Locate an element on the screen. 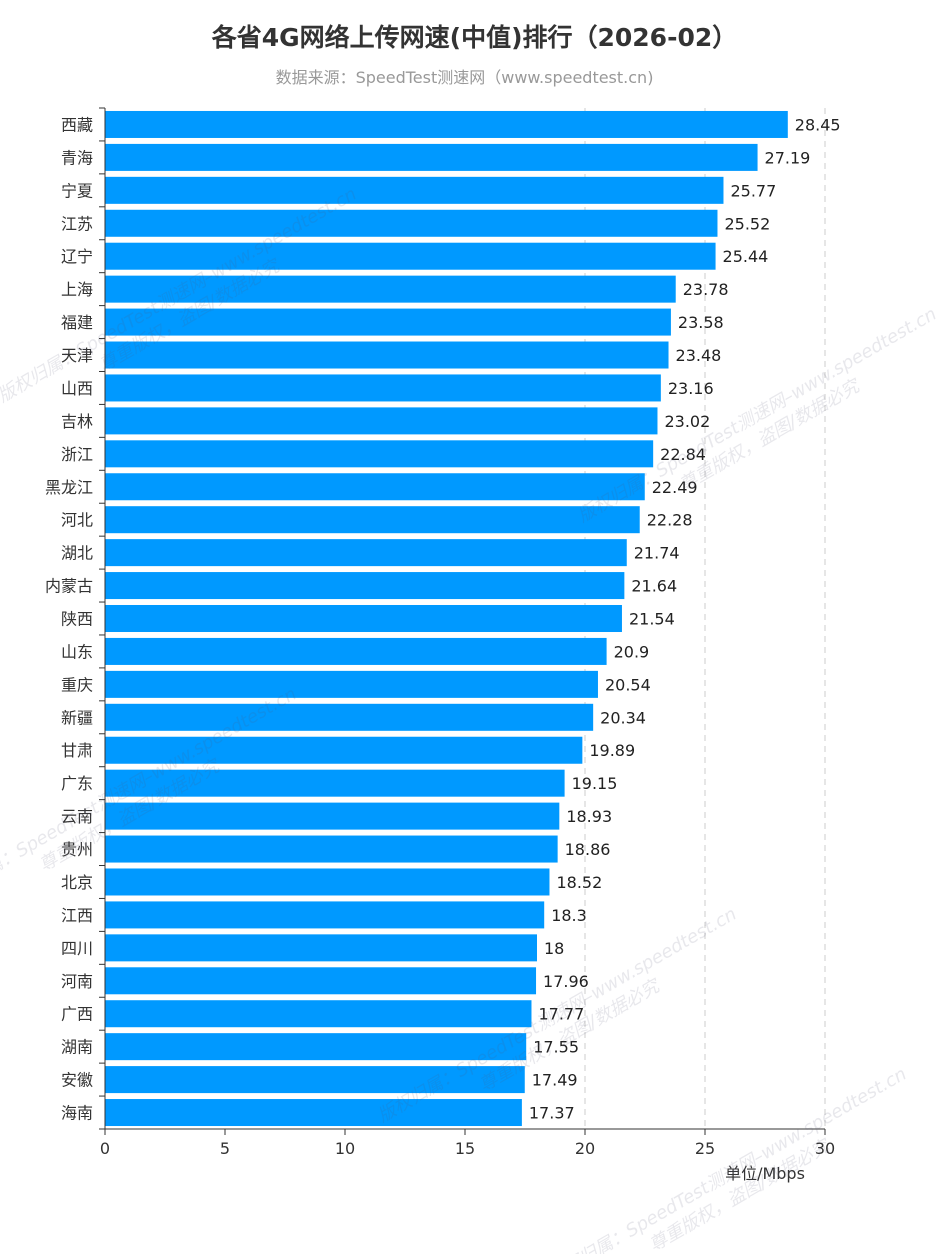 The image size is (949, 1254). category-label: 湖北 is located at coordinates (77, 553).